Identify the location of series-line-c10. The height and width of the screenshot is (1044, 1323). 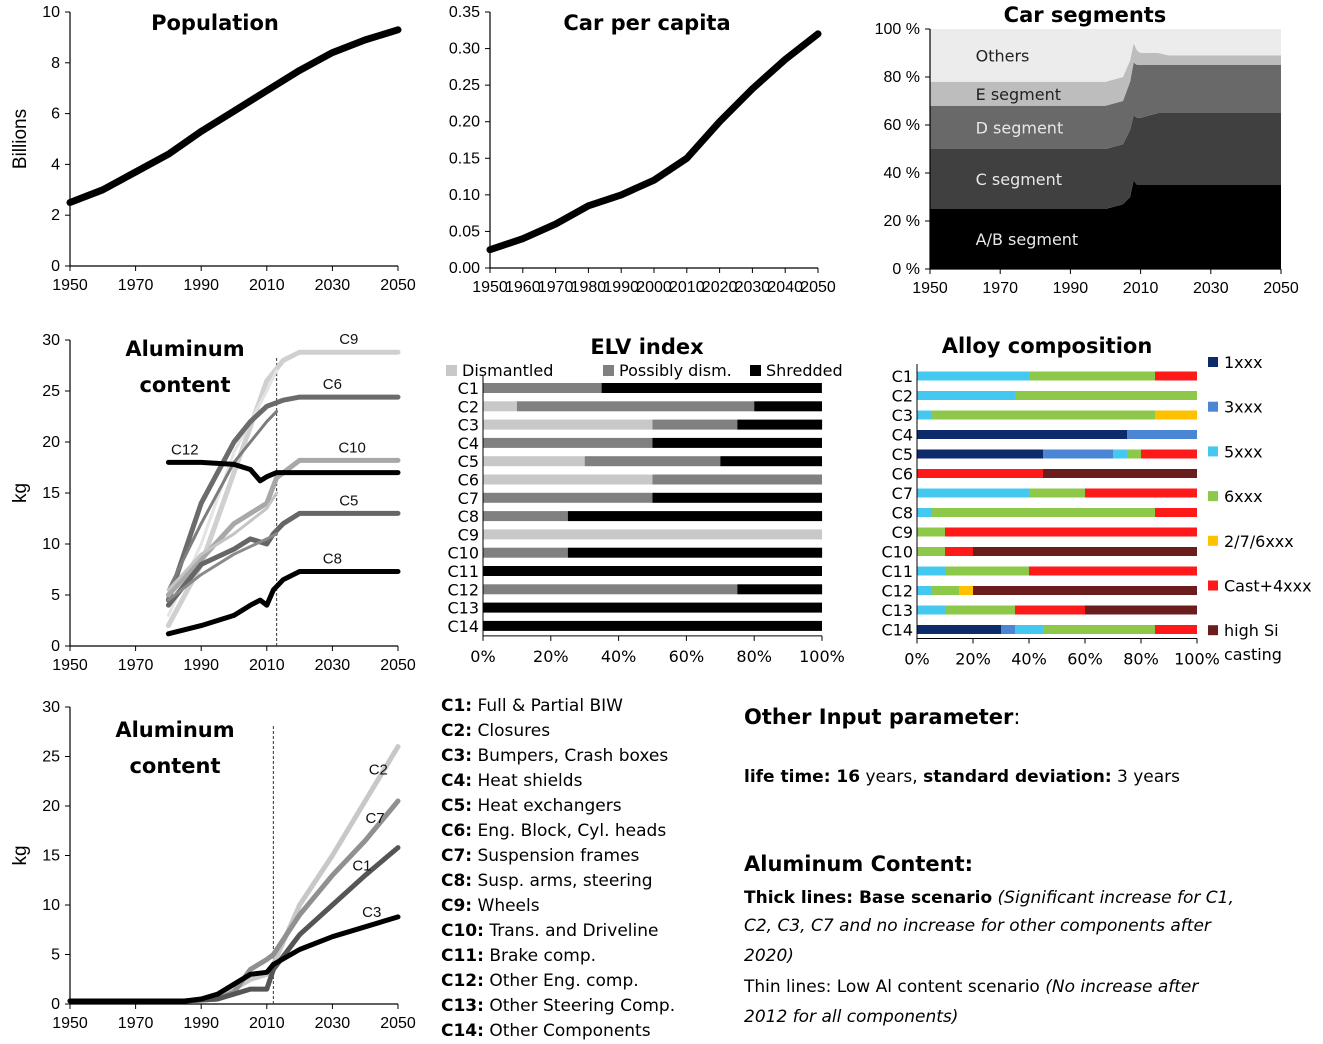
(283, 527).